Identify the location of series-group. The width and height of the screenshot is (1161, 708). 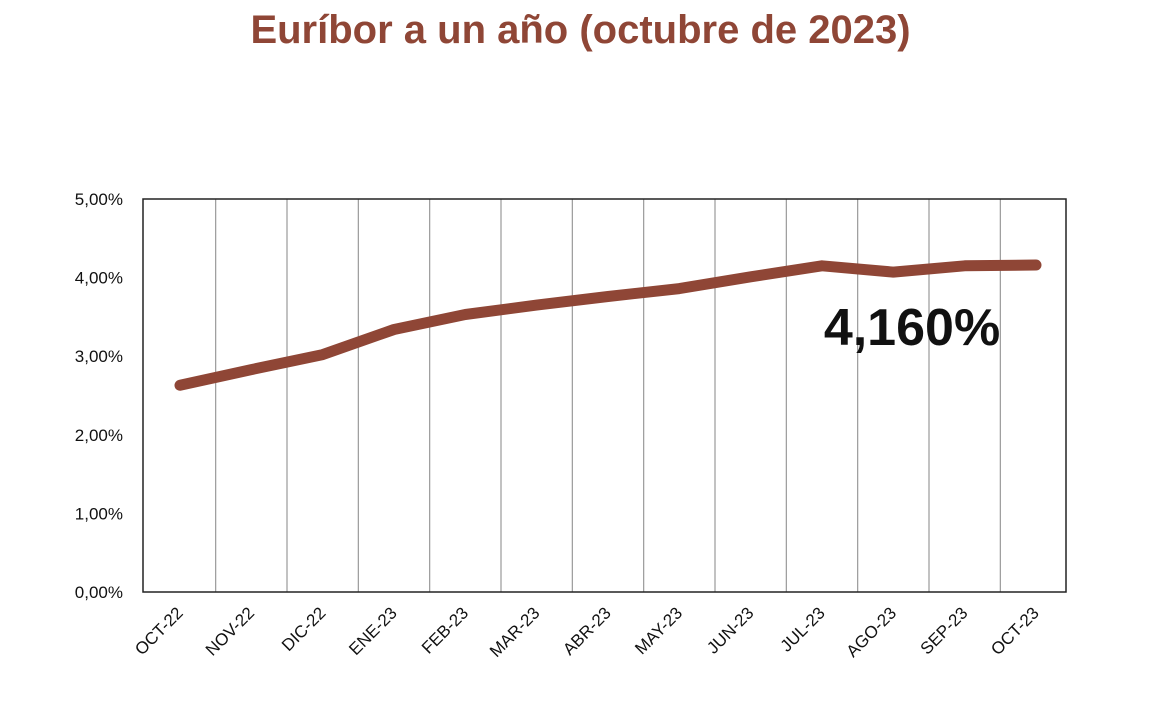
(608, 325).